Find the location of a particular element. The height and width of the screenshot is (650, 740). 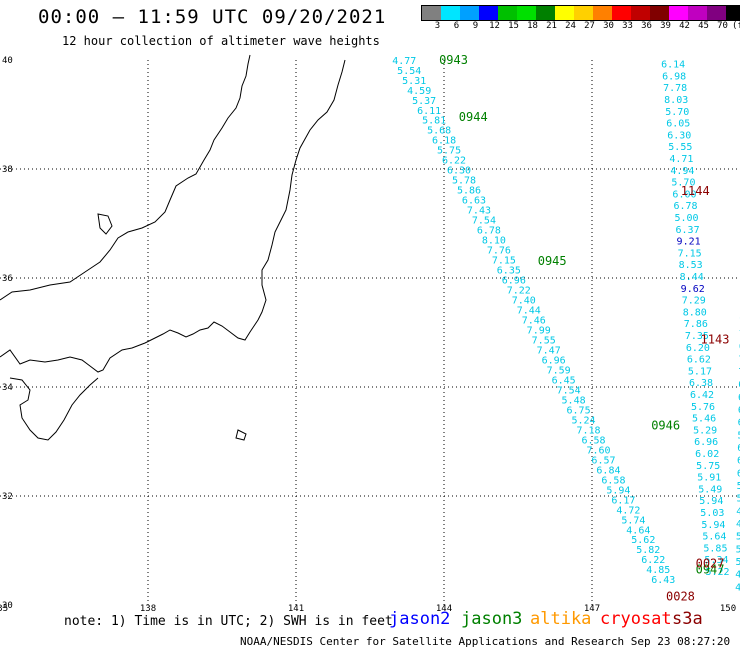

pass-time-label: 0027 is located at coordinates (710, 563).